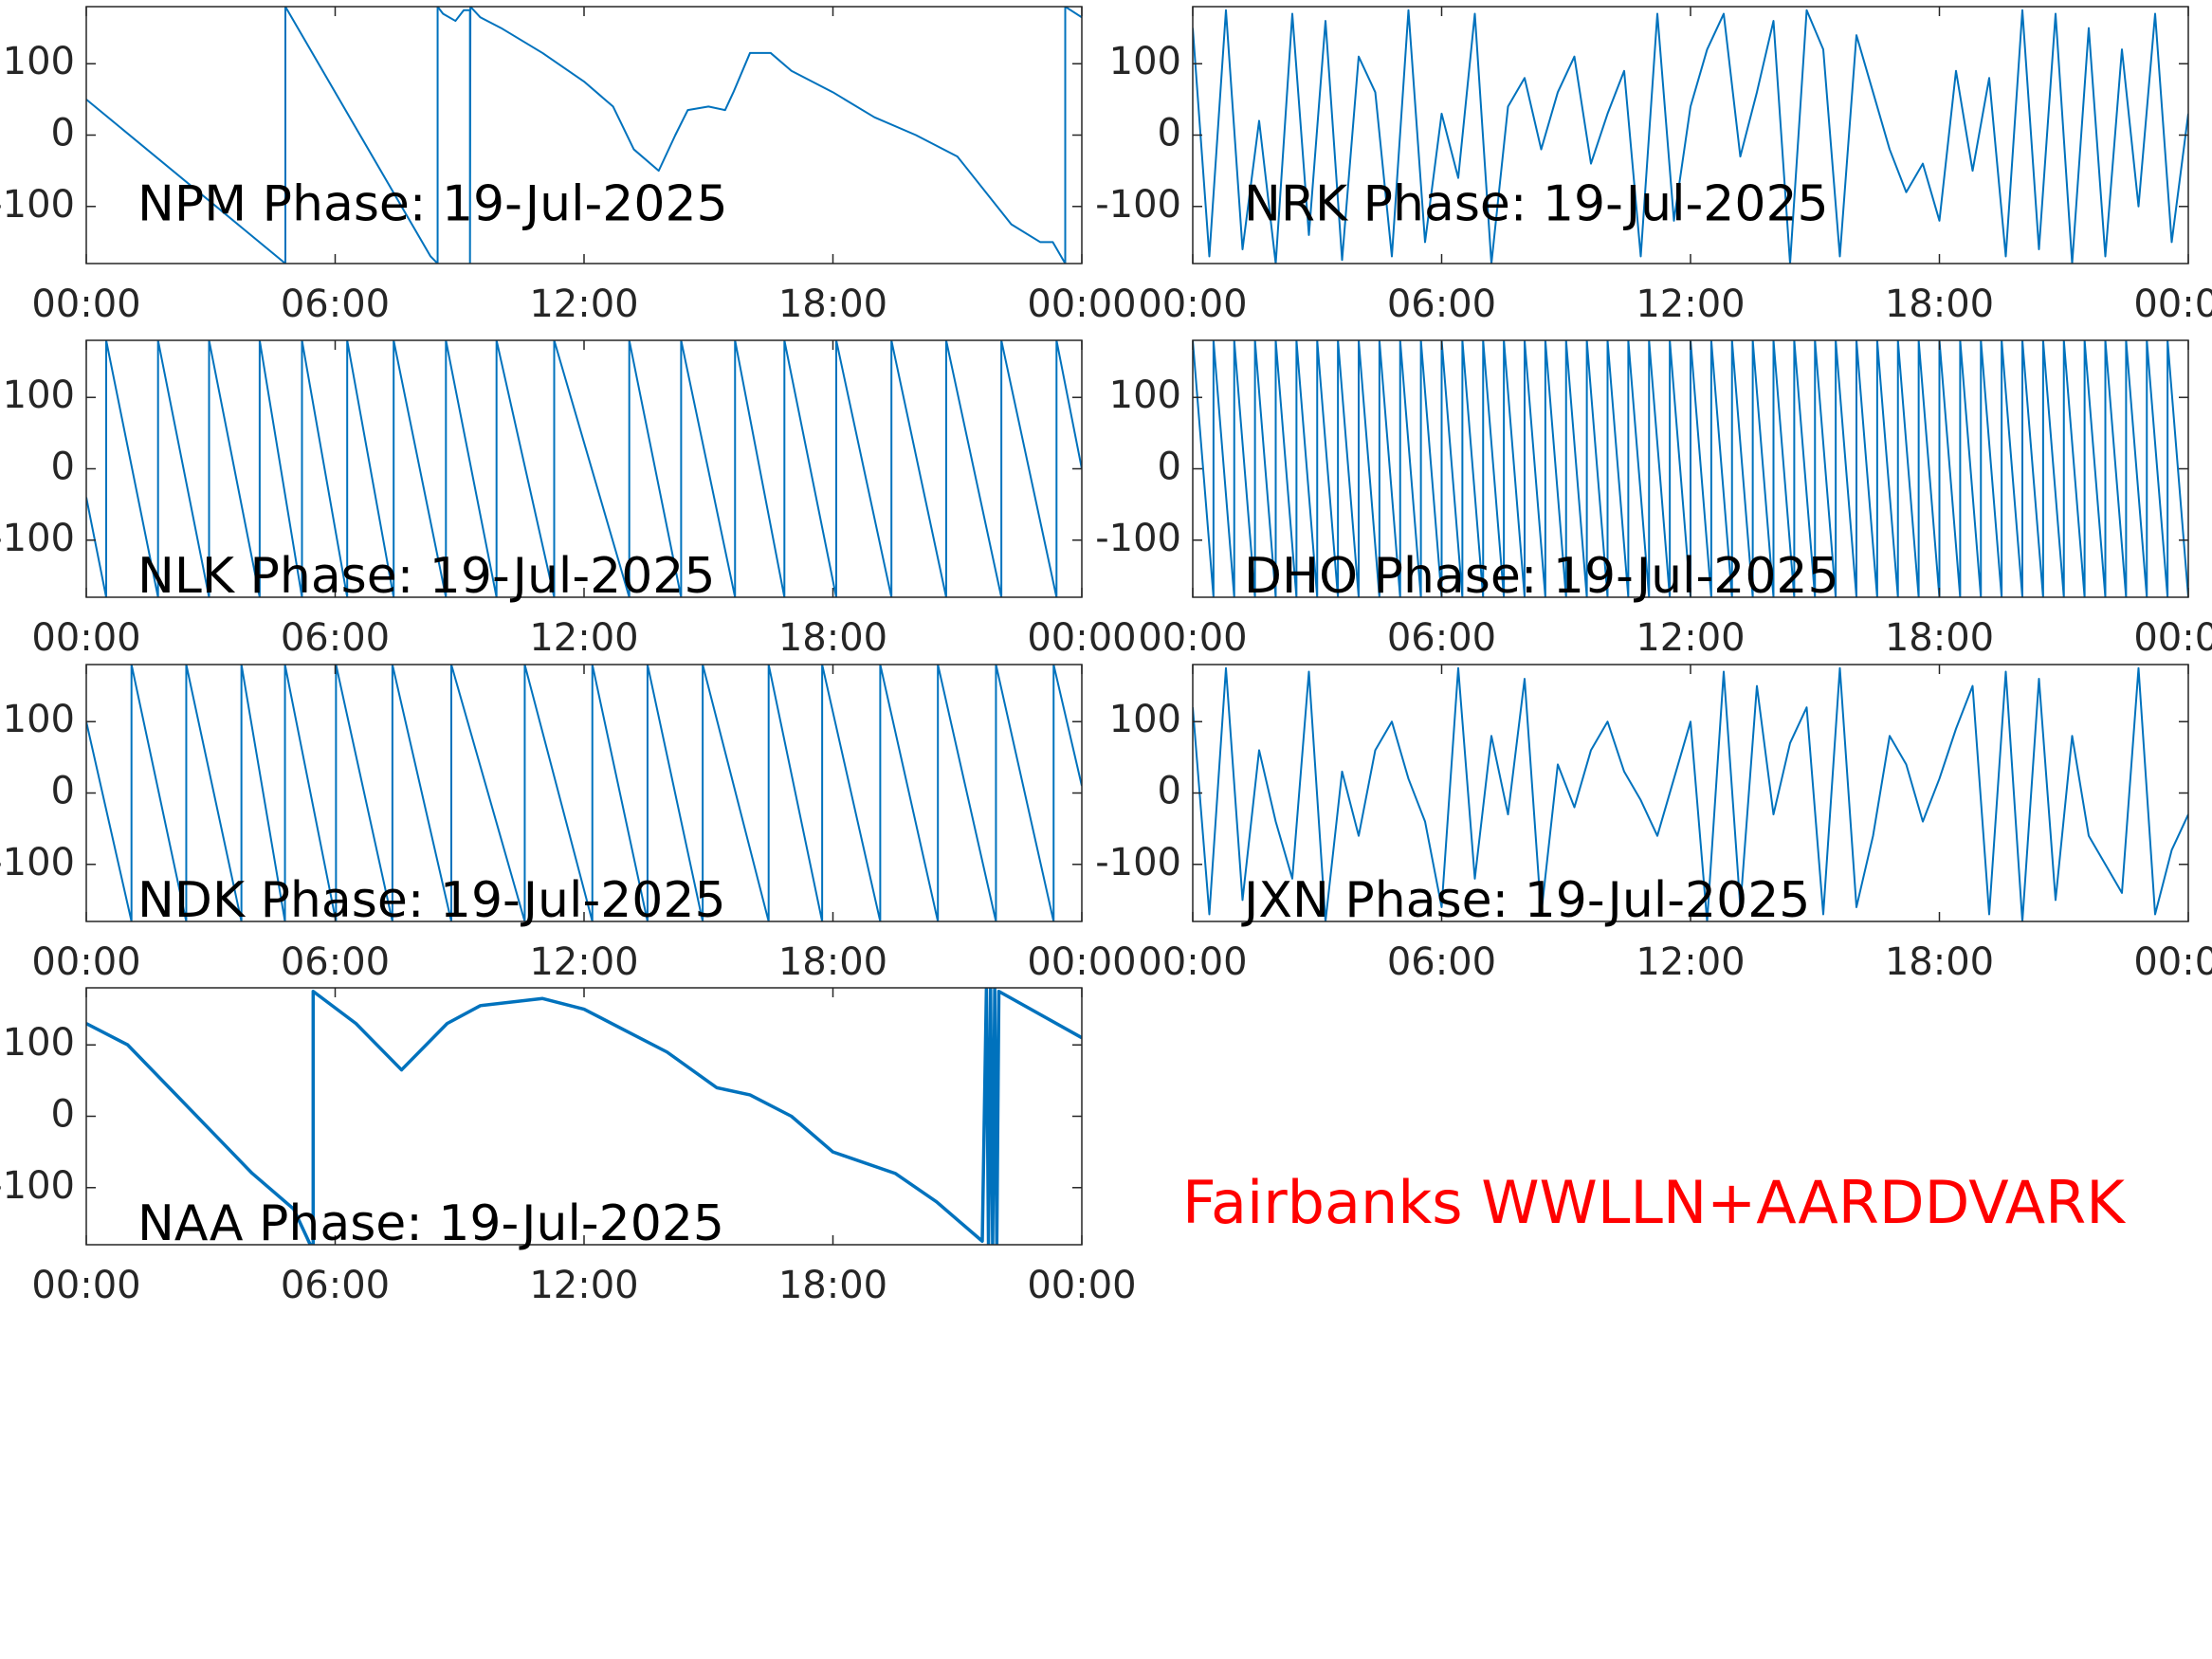  Describe the element at coordinates (1541, 576) in the screenshot. I see `chart-title: DHO Phase: 19-Jul-2025` at that location.